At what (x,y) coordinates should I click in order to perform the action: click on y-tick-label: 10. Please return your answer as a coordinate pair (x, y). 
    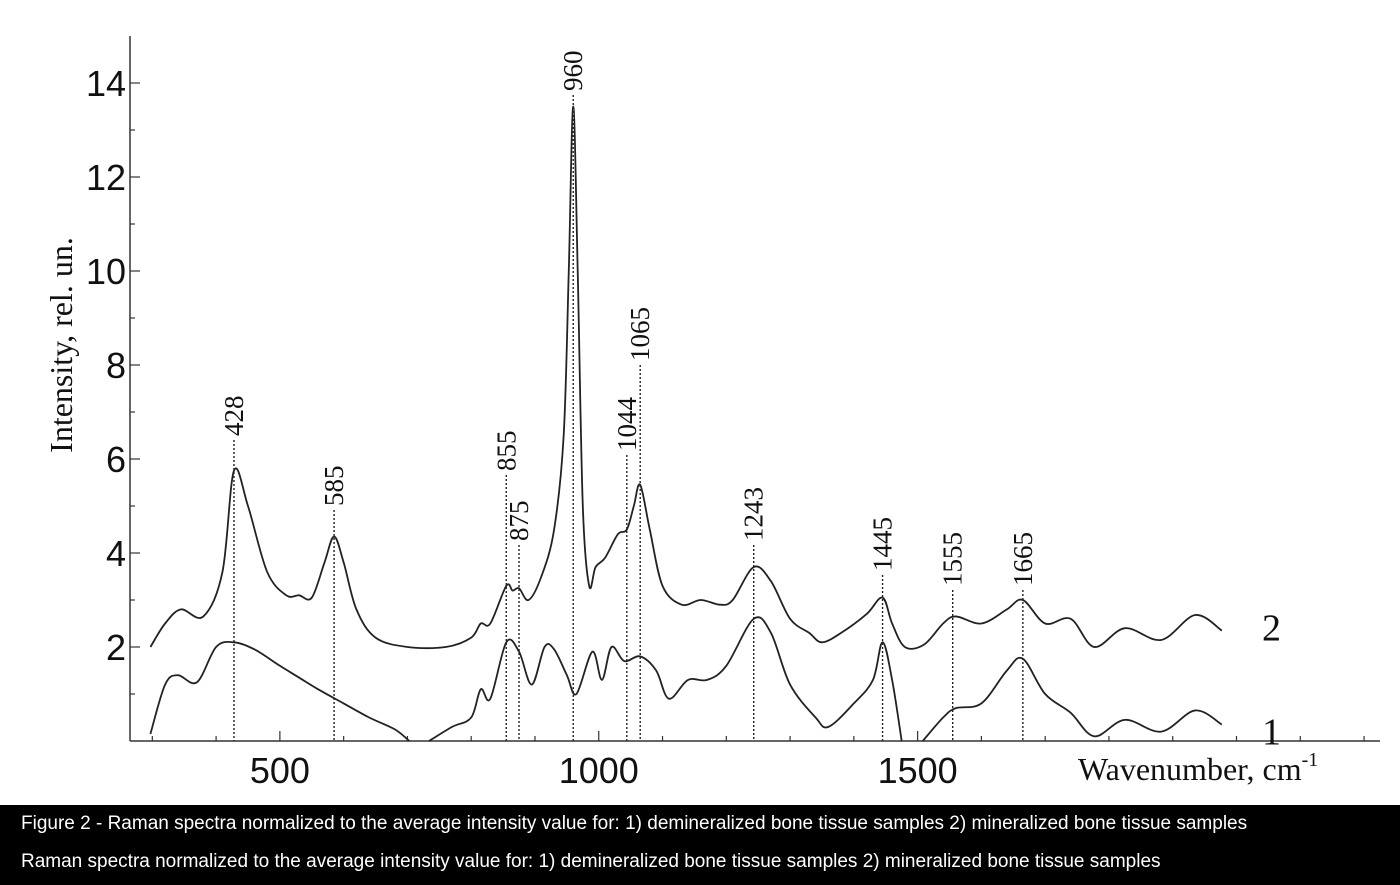
    Looking at the image, I should click on (106, 271).